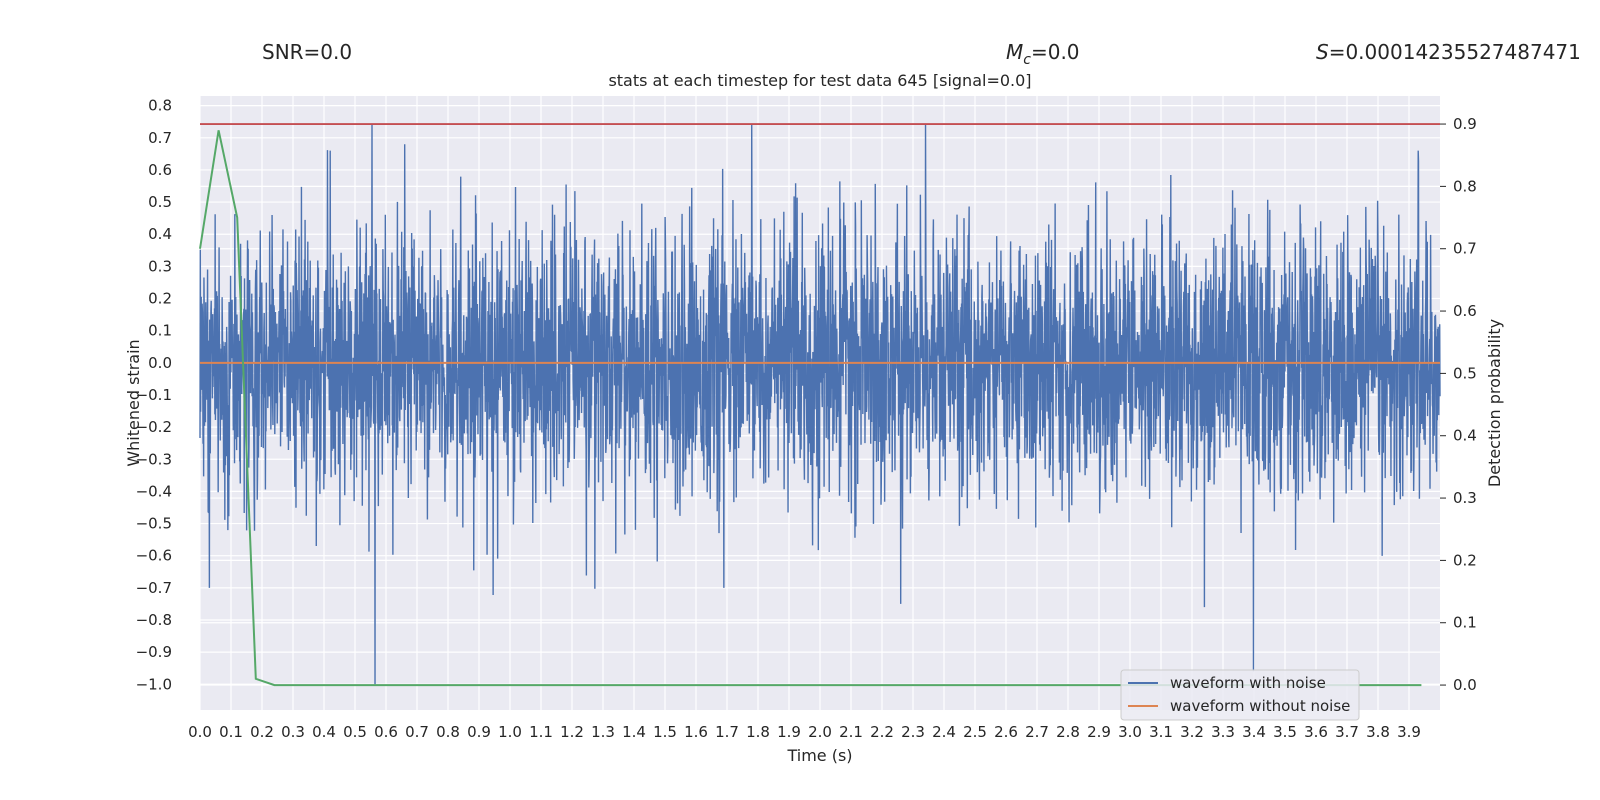 Image resolution: width=1600 pixels, height=800 pixels. What do you see at coordinates (133, 402) in the screenshot?
I see `y-axis-label-left: Whitened strain` at bounding box center [133, 402].